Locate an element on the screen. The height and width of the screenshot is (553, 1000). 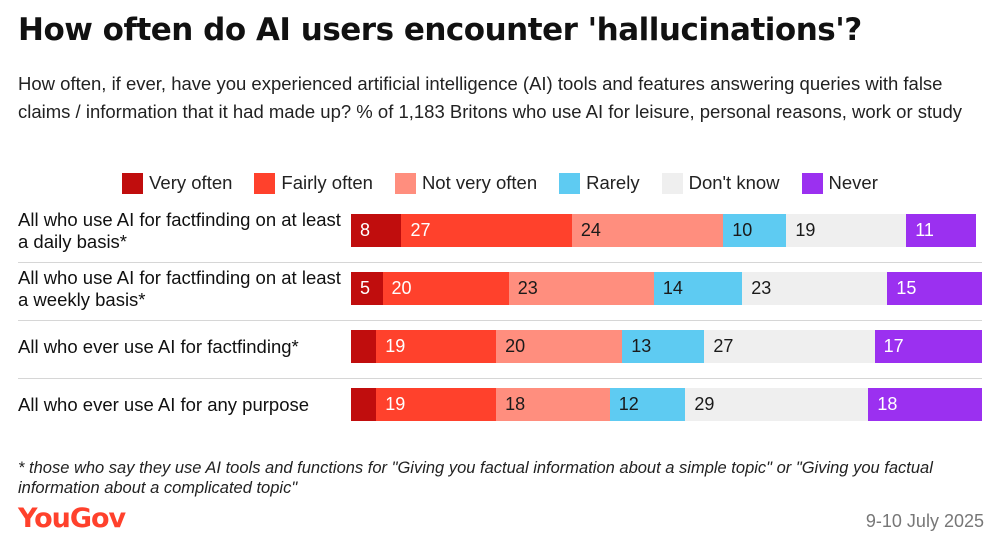
stacked-bar: 8 27 24 10 19 11 is located at coordinates (666, 230).